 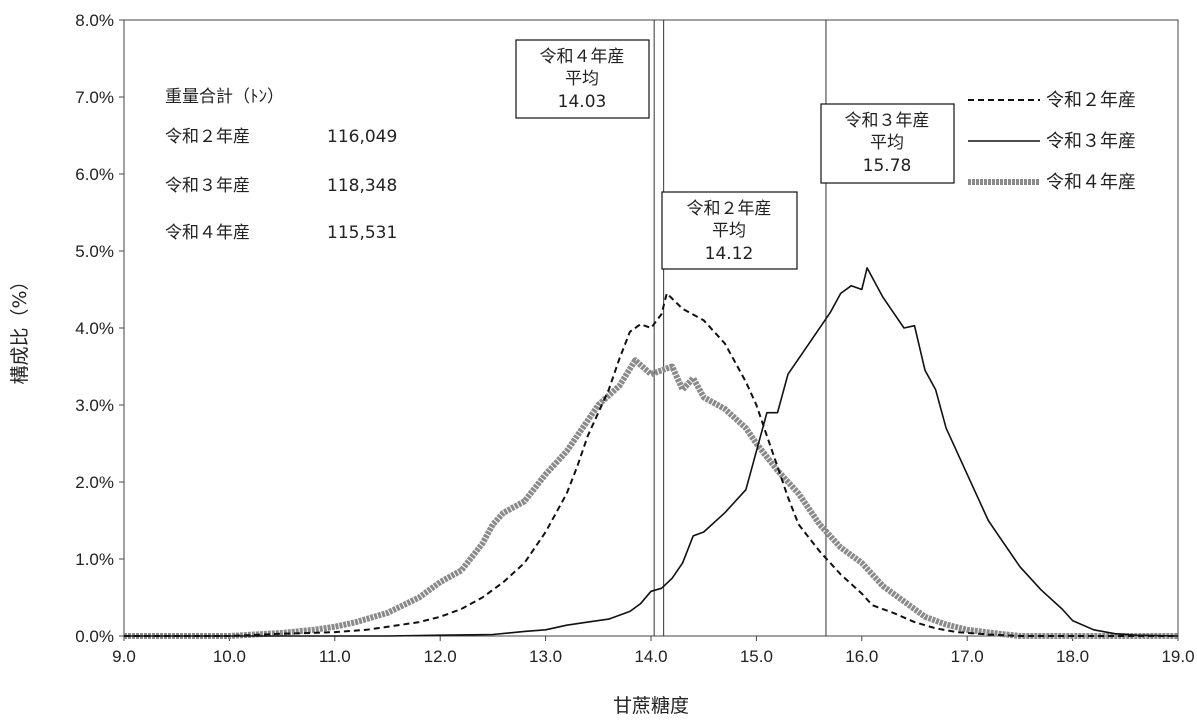 I want to click on x-tick-label: 10.0, so click(x=229, y=656).